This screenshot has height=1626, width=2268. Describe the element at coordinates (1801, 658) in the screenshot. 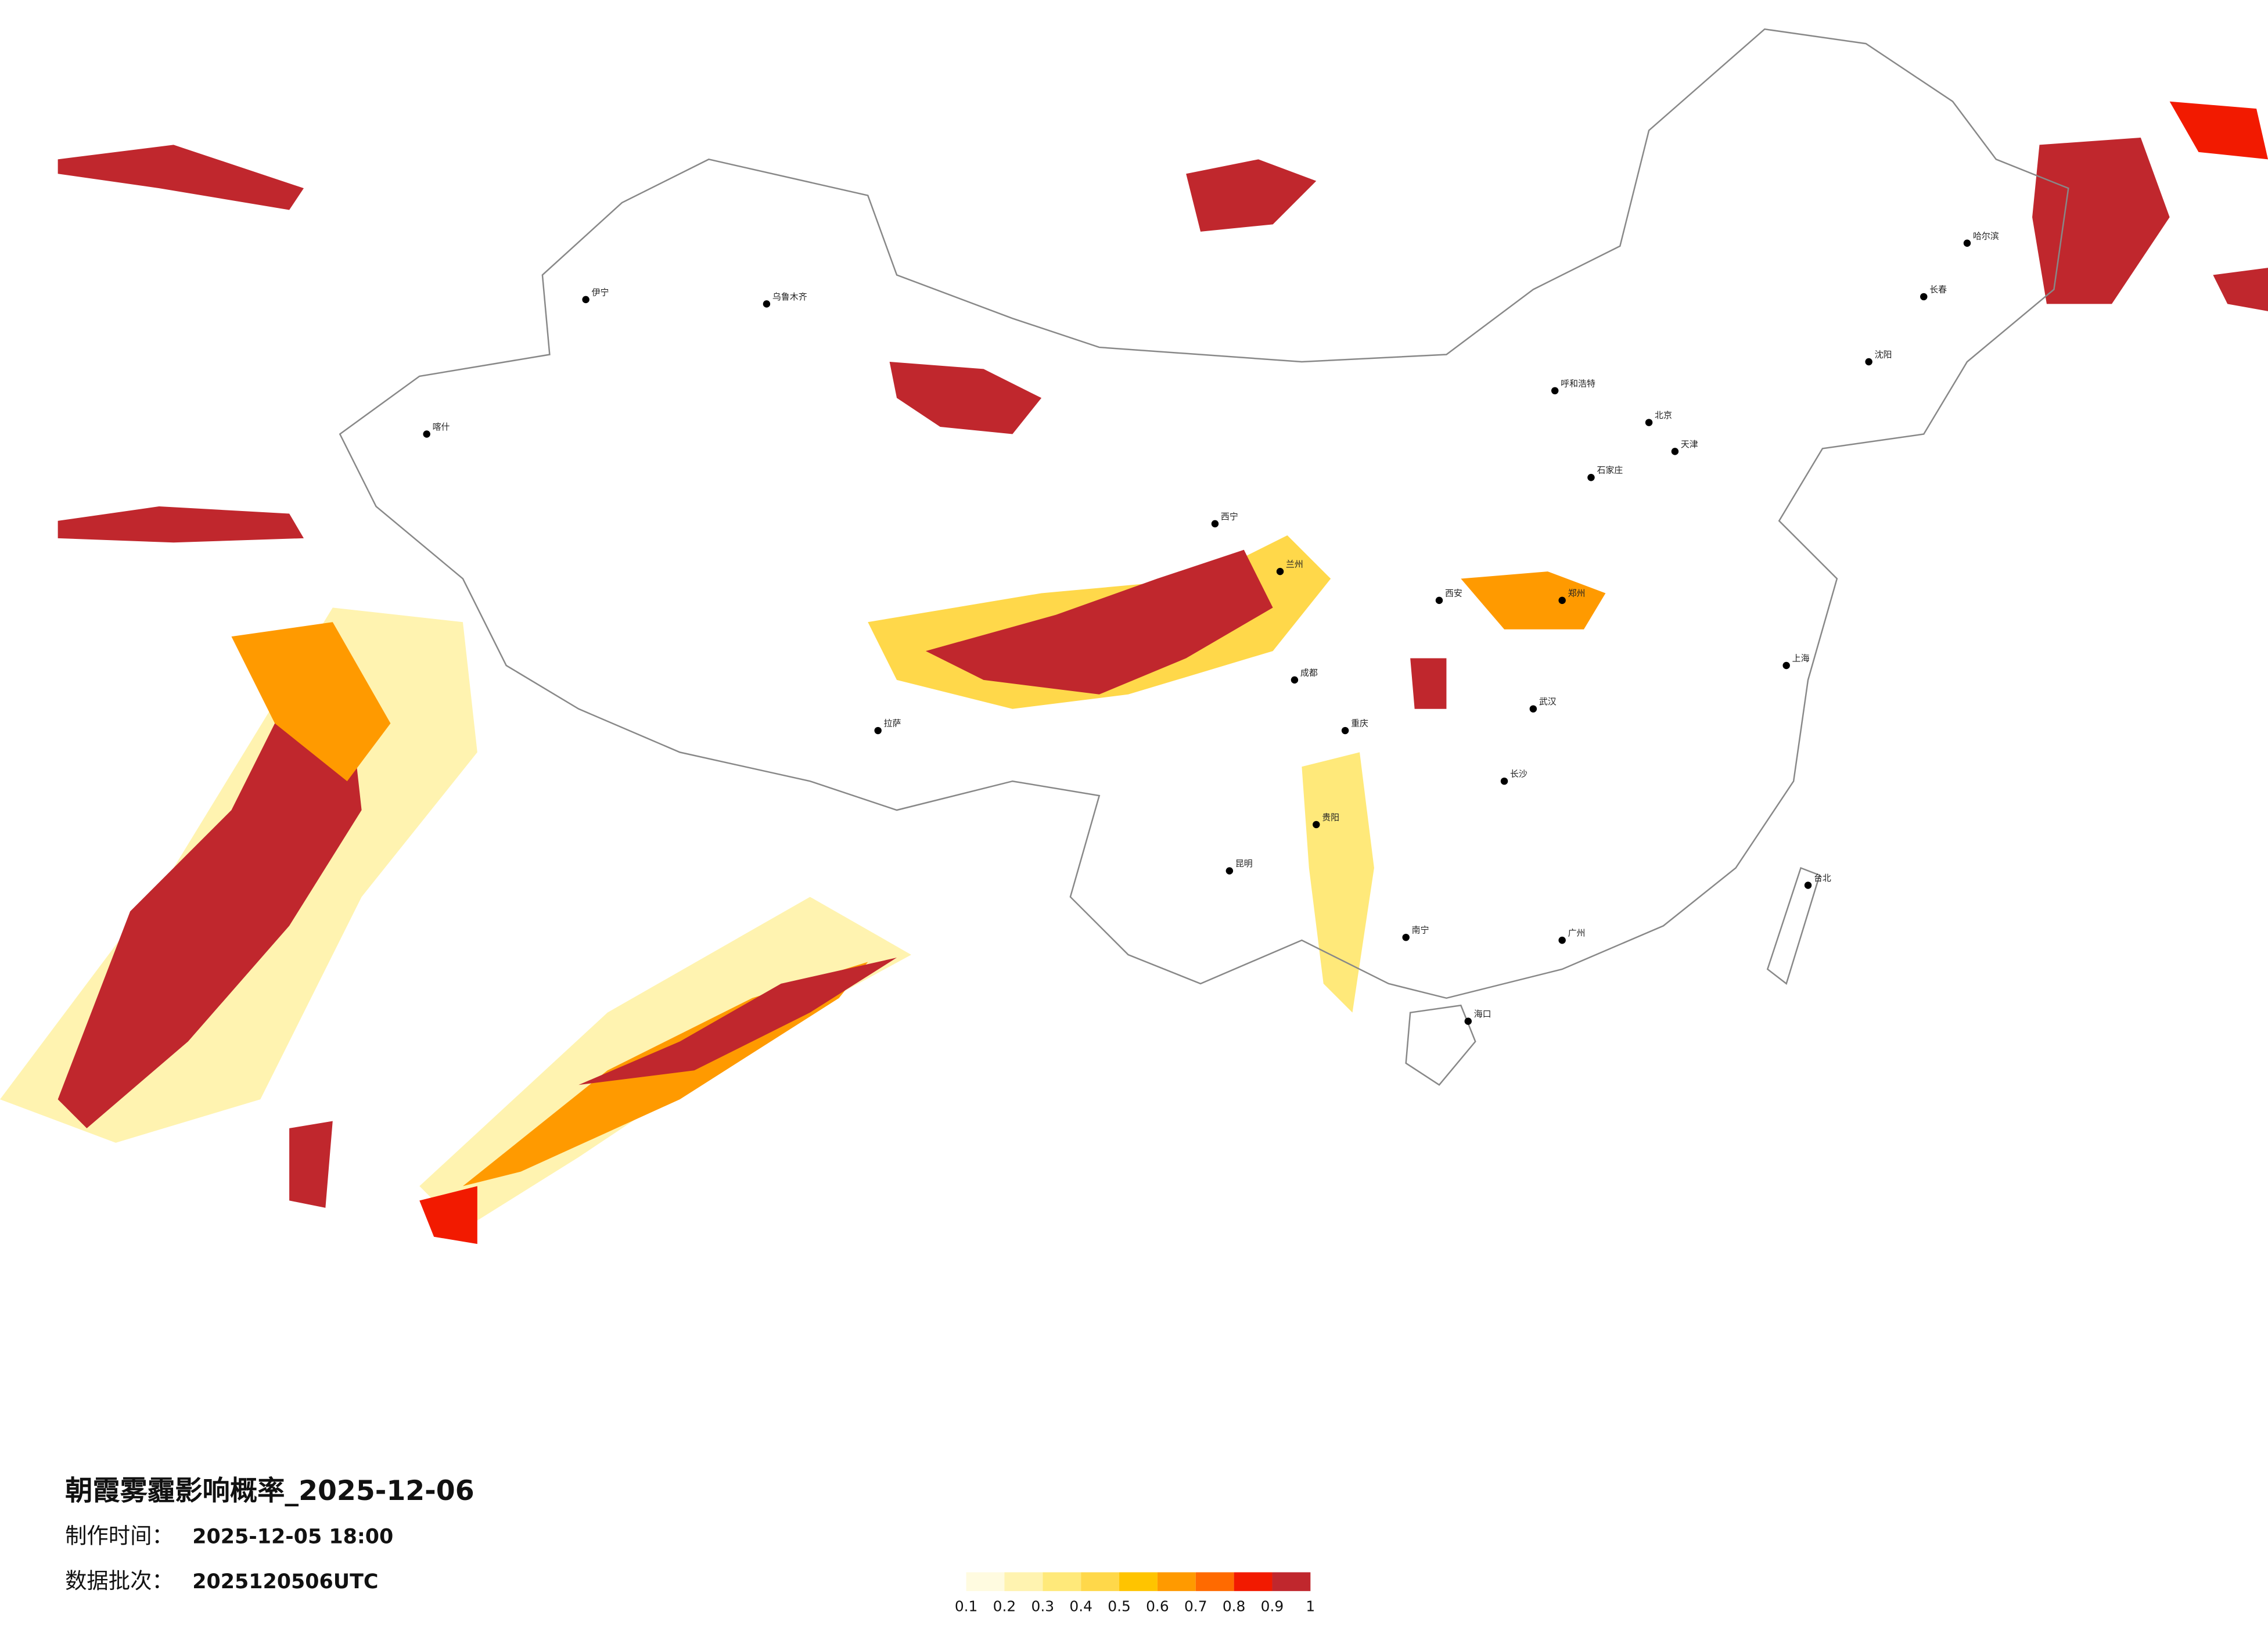

I see `city-label: 上海` at that location.